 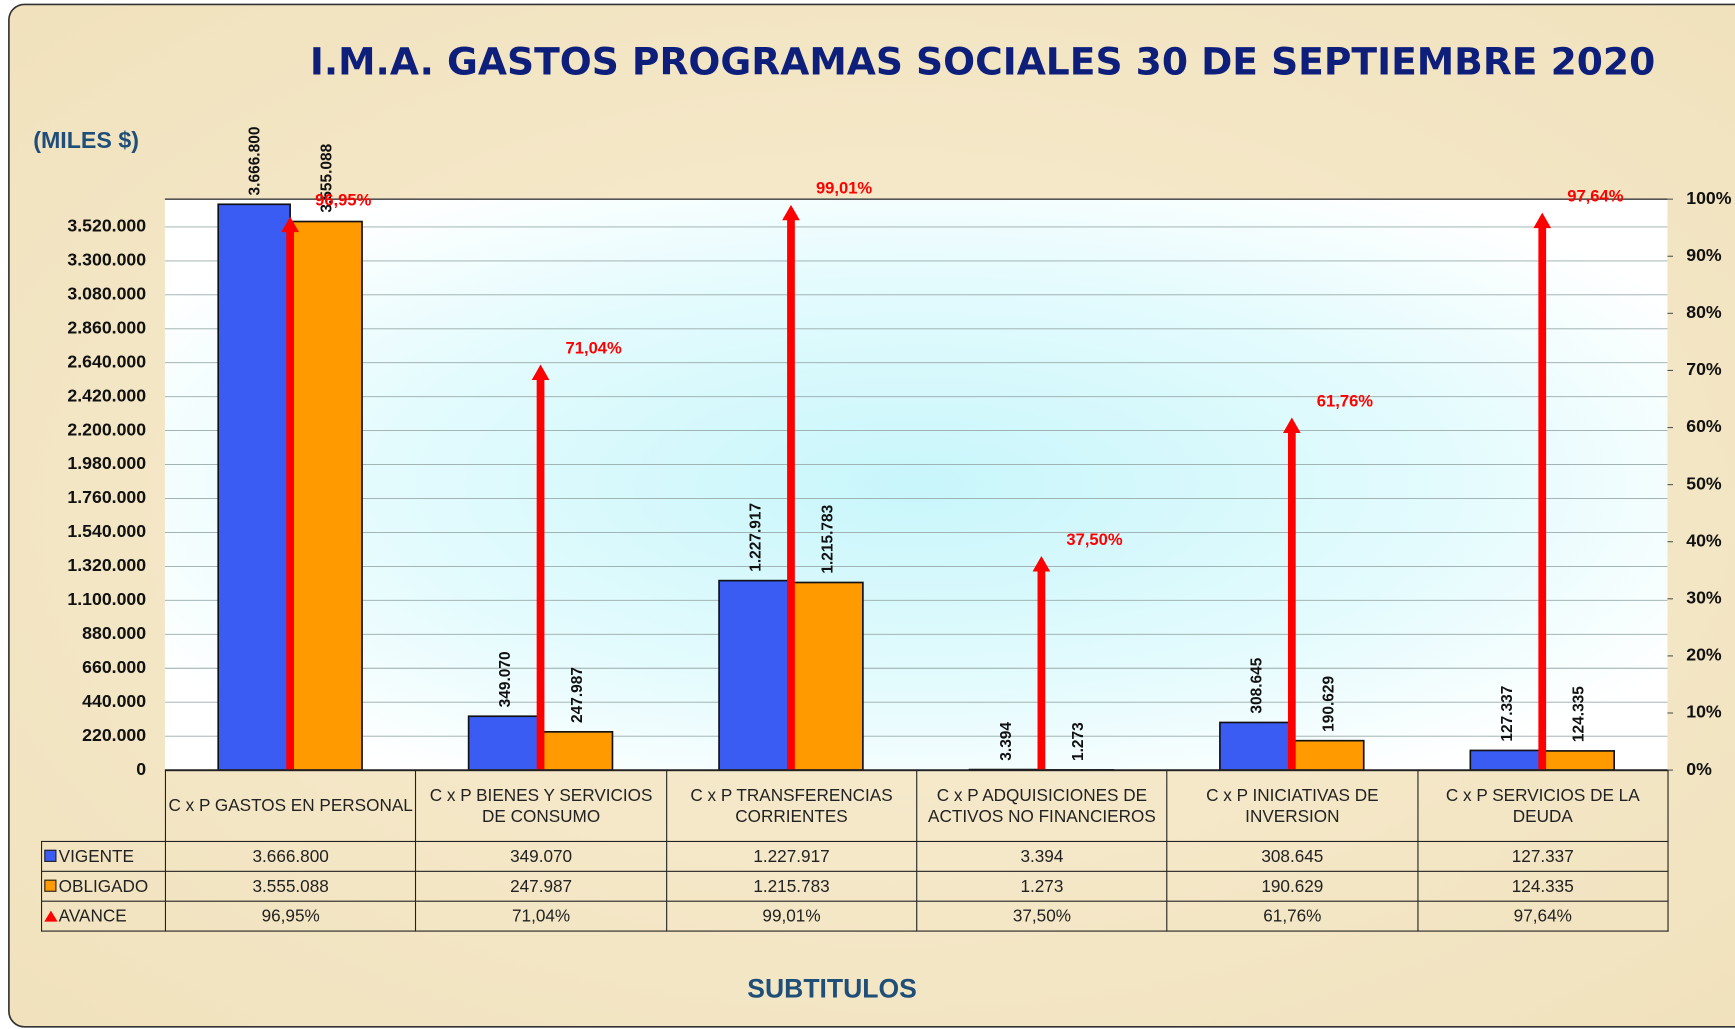 I want to click on bar-value-label: 1.227.917, so click(x=756, y=537).